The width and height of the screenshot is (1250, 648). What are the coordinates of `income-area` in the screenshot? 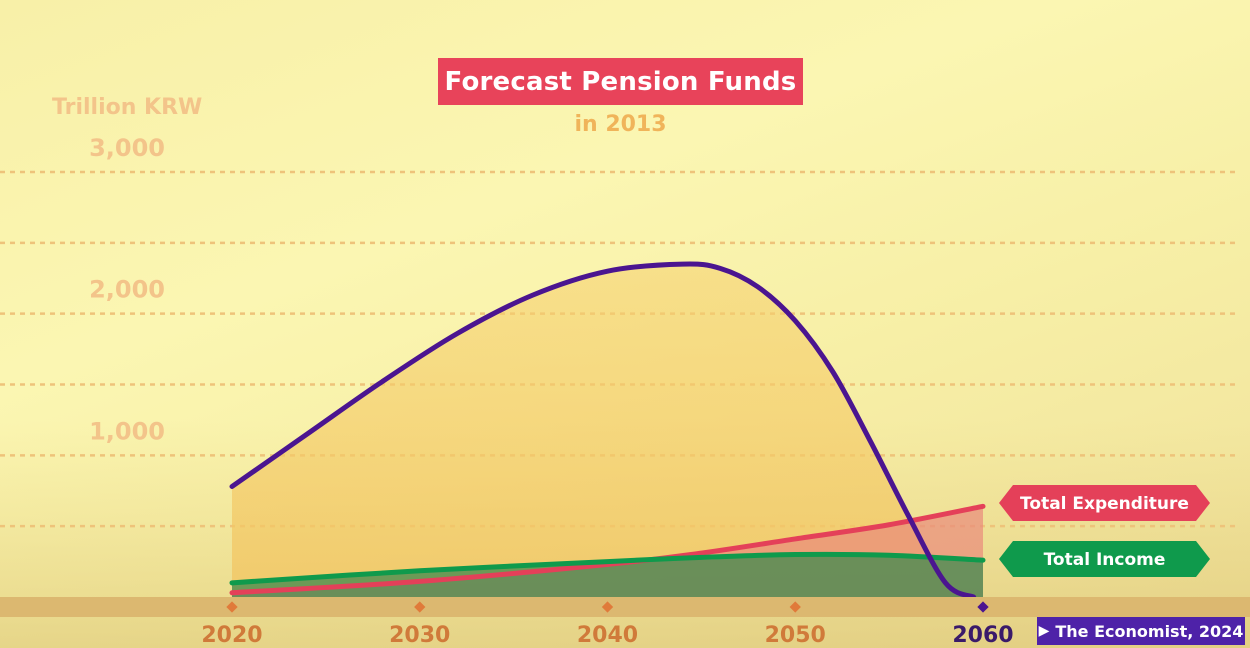 It's located at (607, 575).